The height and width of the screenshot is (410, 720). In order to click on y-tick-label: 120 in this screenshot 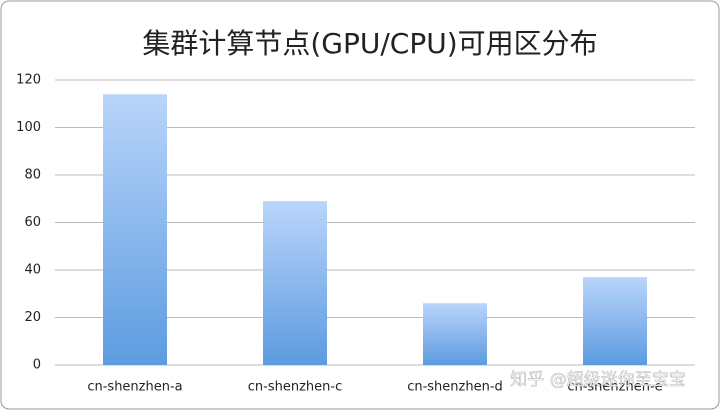, I will do `click(28, 80)`.